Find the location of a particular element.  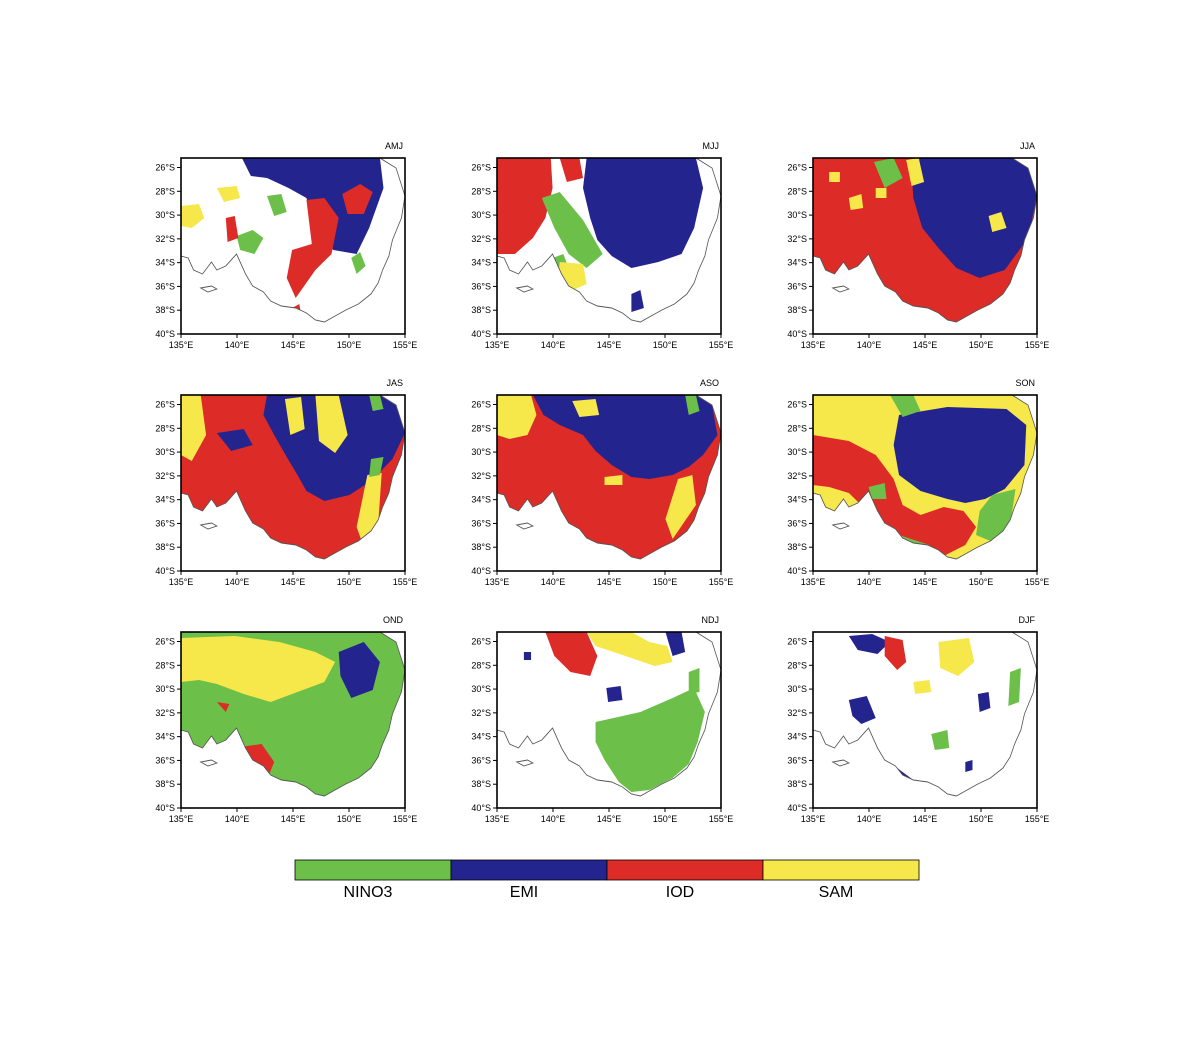

panel-title: OND is located at coordinates (393, 620).